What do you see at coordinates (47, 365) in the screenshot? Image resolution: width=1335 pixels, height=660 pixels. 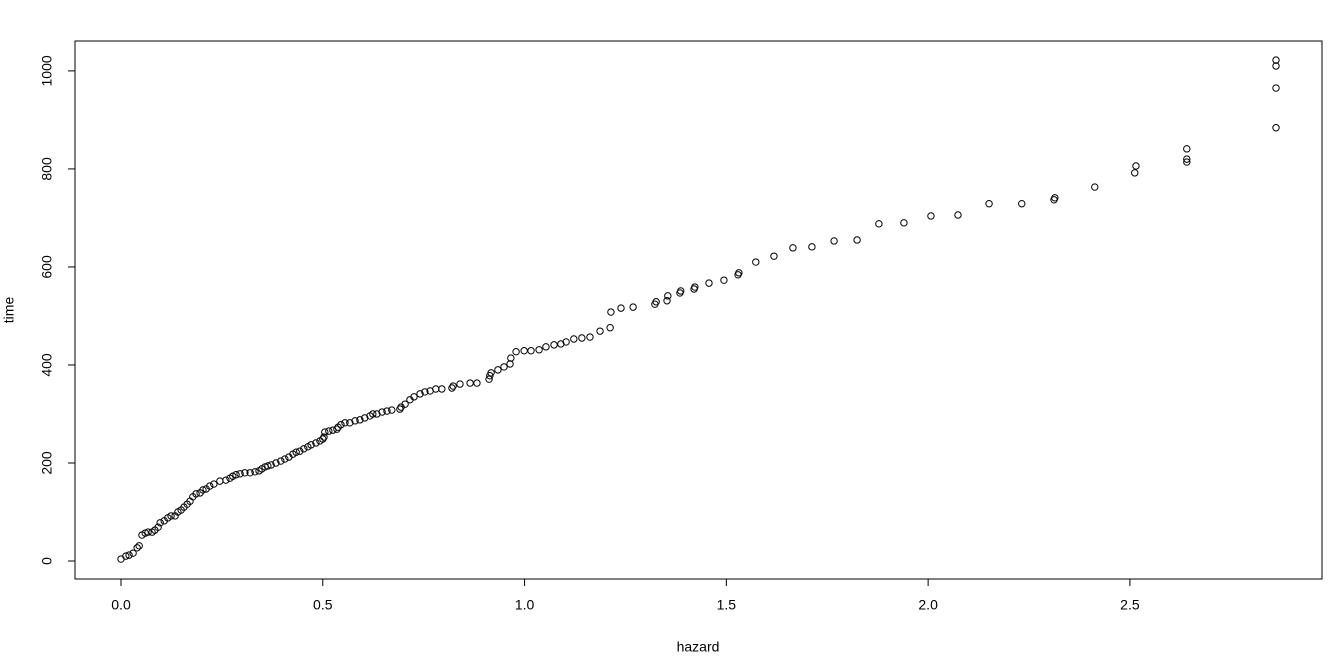 I see `y-tick-label: 400` at bounding box center [47, 365].